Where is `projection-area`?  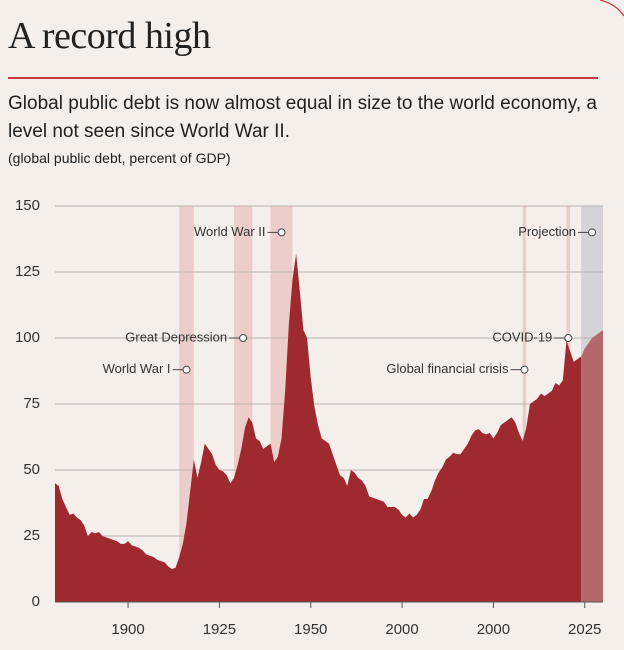 projection-area is located at coordinates (592, 466).